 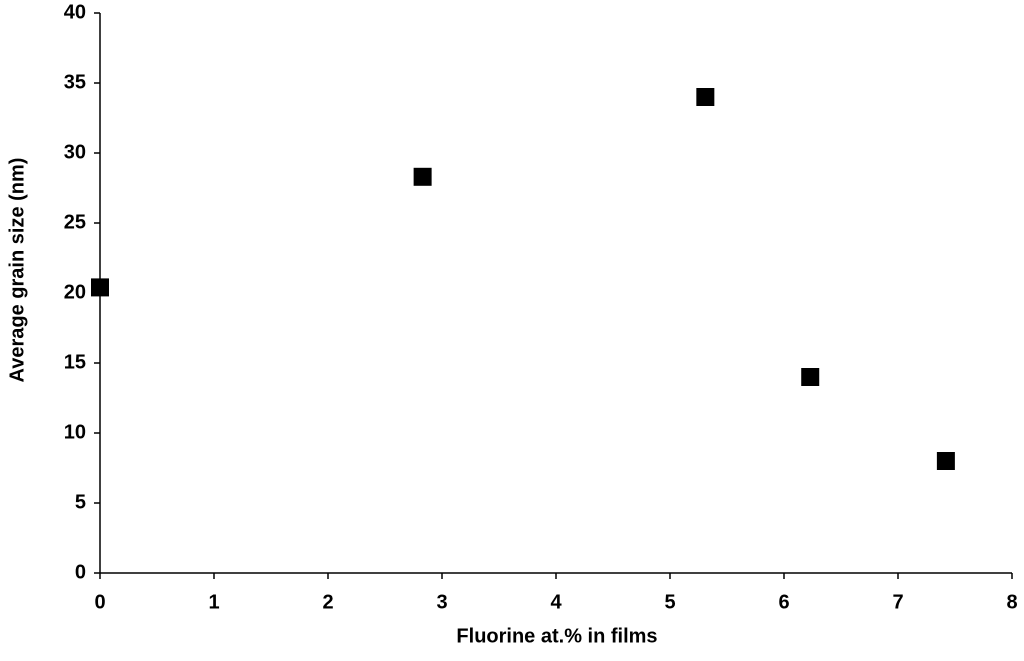 What do you see at coordinates (75, 222) in the screenshot?
I see `y-tick-label: 25` at bounding box center [75, 222].